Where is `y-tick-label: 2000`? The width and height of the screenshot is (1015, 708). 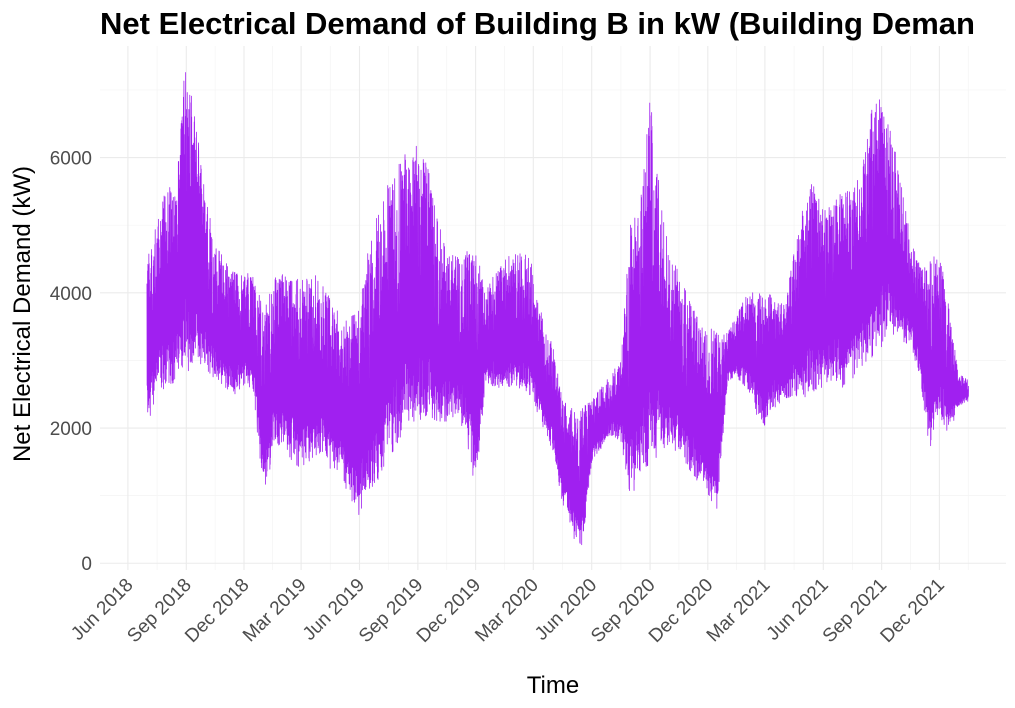 y-tick-label: 2000 is located at coordinates (71, 429).